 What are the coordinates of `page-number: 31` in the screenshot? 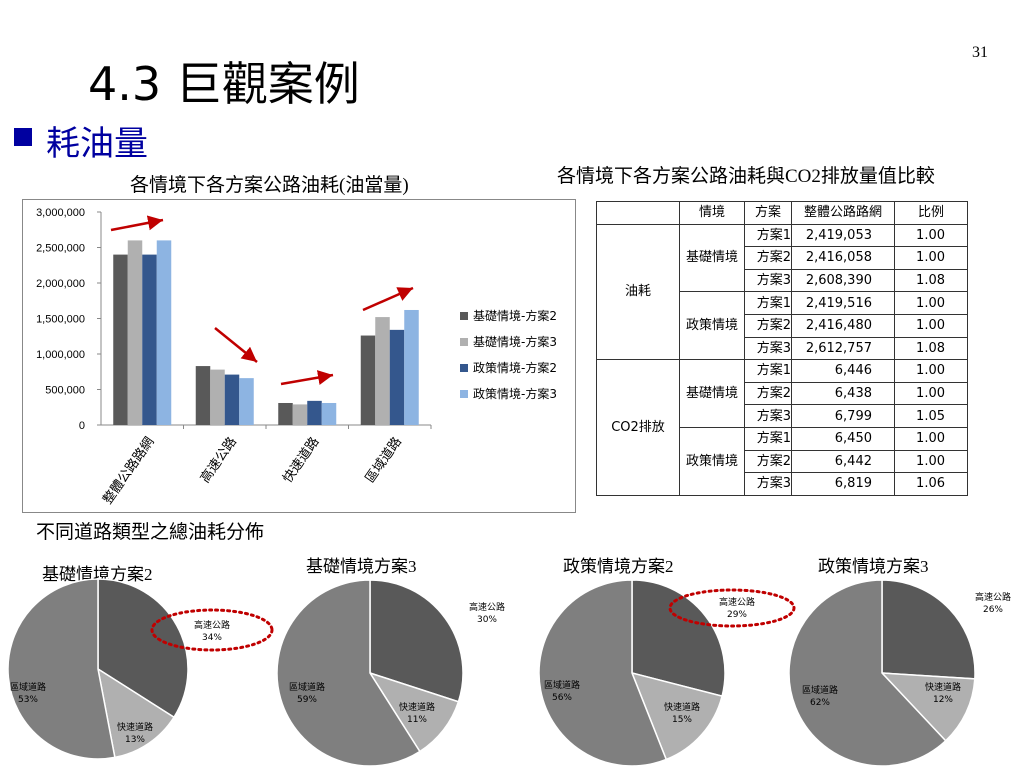 It's located at (980, 52).